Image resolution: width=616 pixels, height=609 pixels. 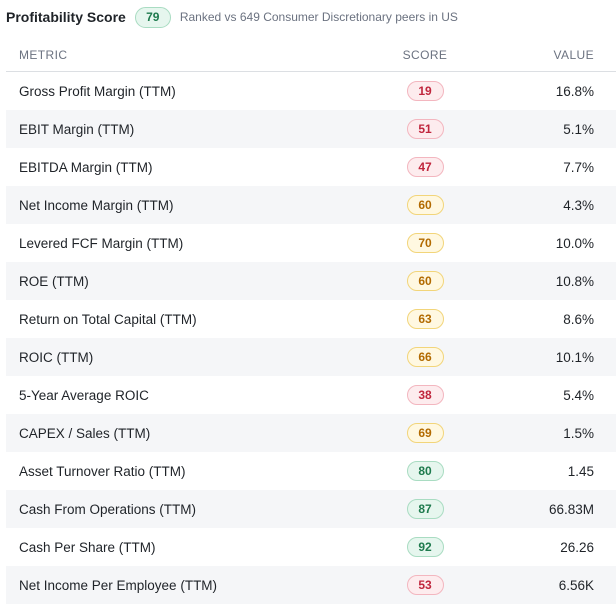 What do you see at coordinates (77, 129) in the screenshot?
I see `metric-name: EBIT Margin (TTM)` at bounding box center [77, 129].